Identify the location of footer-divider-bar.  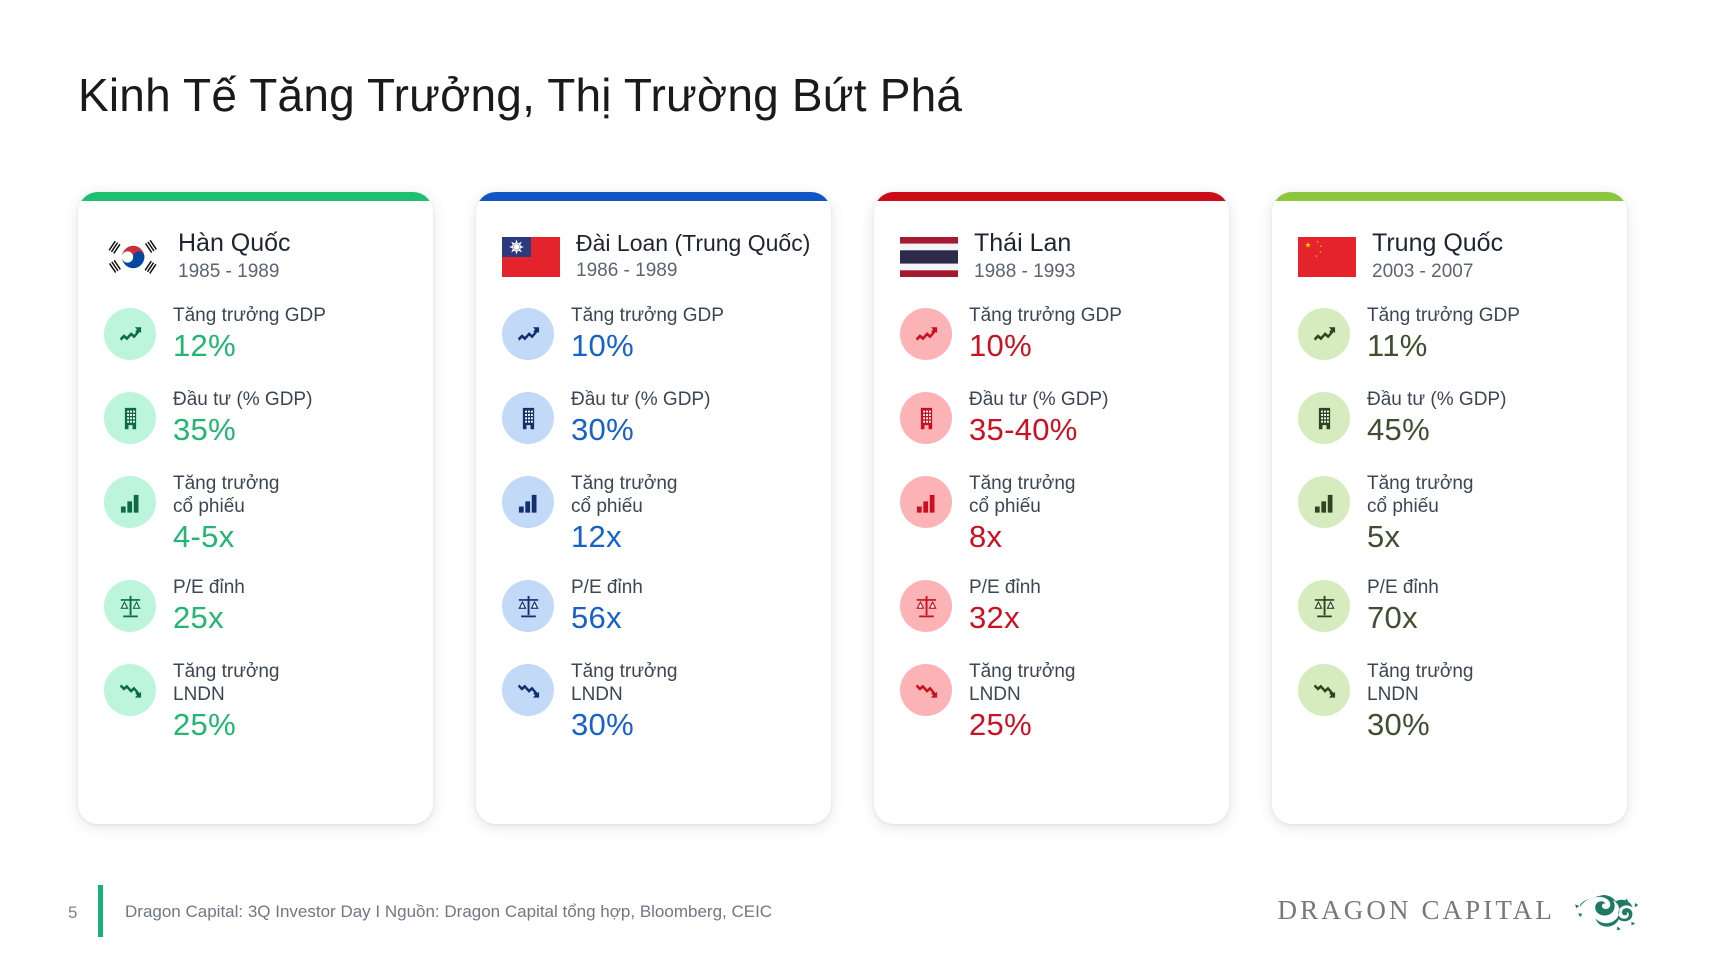
(100, 911).